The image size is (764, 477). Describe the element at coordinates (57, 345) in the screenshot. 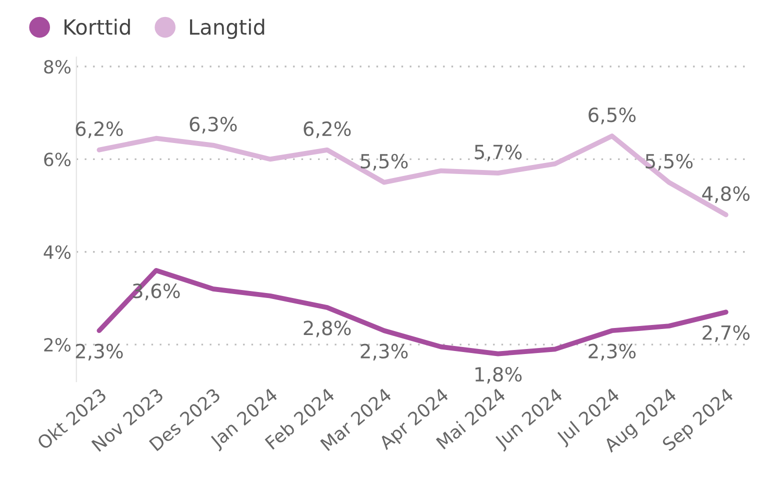

I see `y-tick-label: 2%` at that location.